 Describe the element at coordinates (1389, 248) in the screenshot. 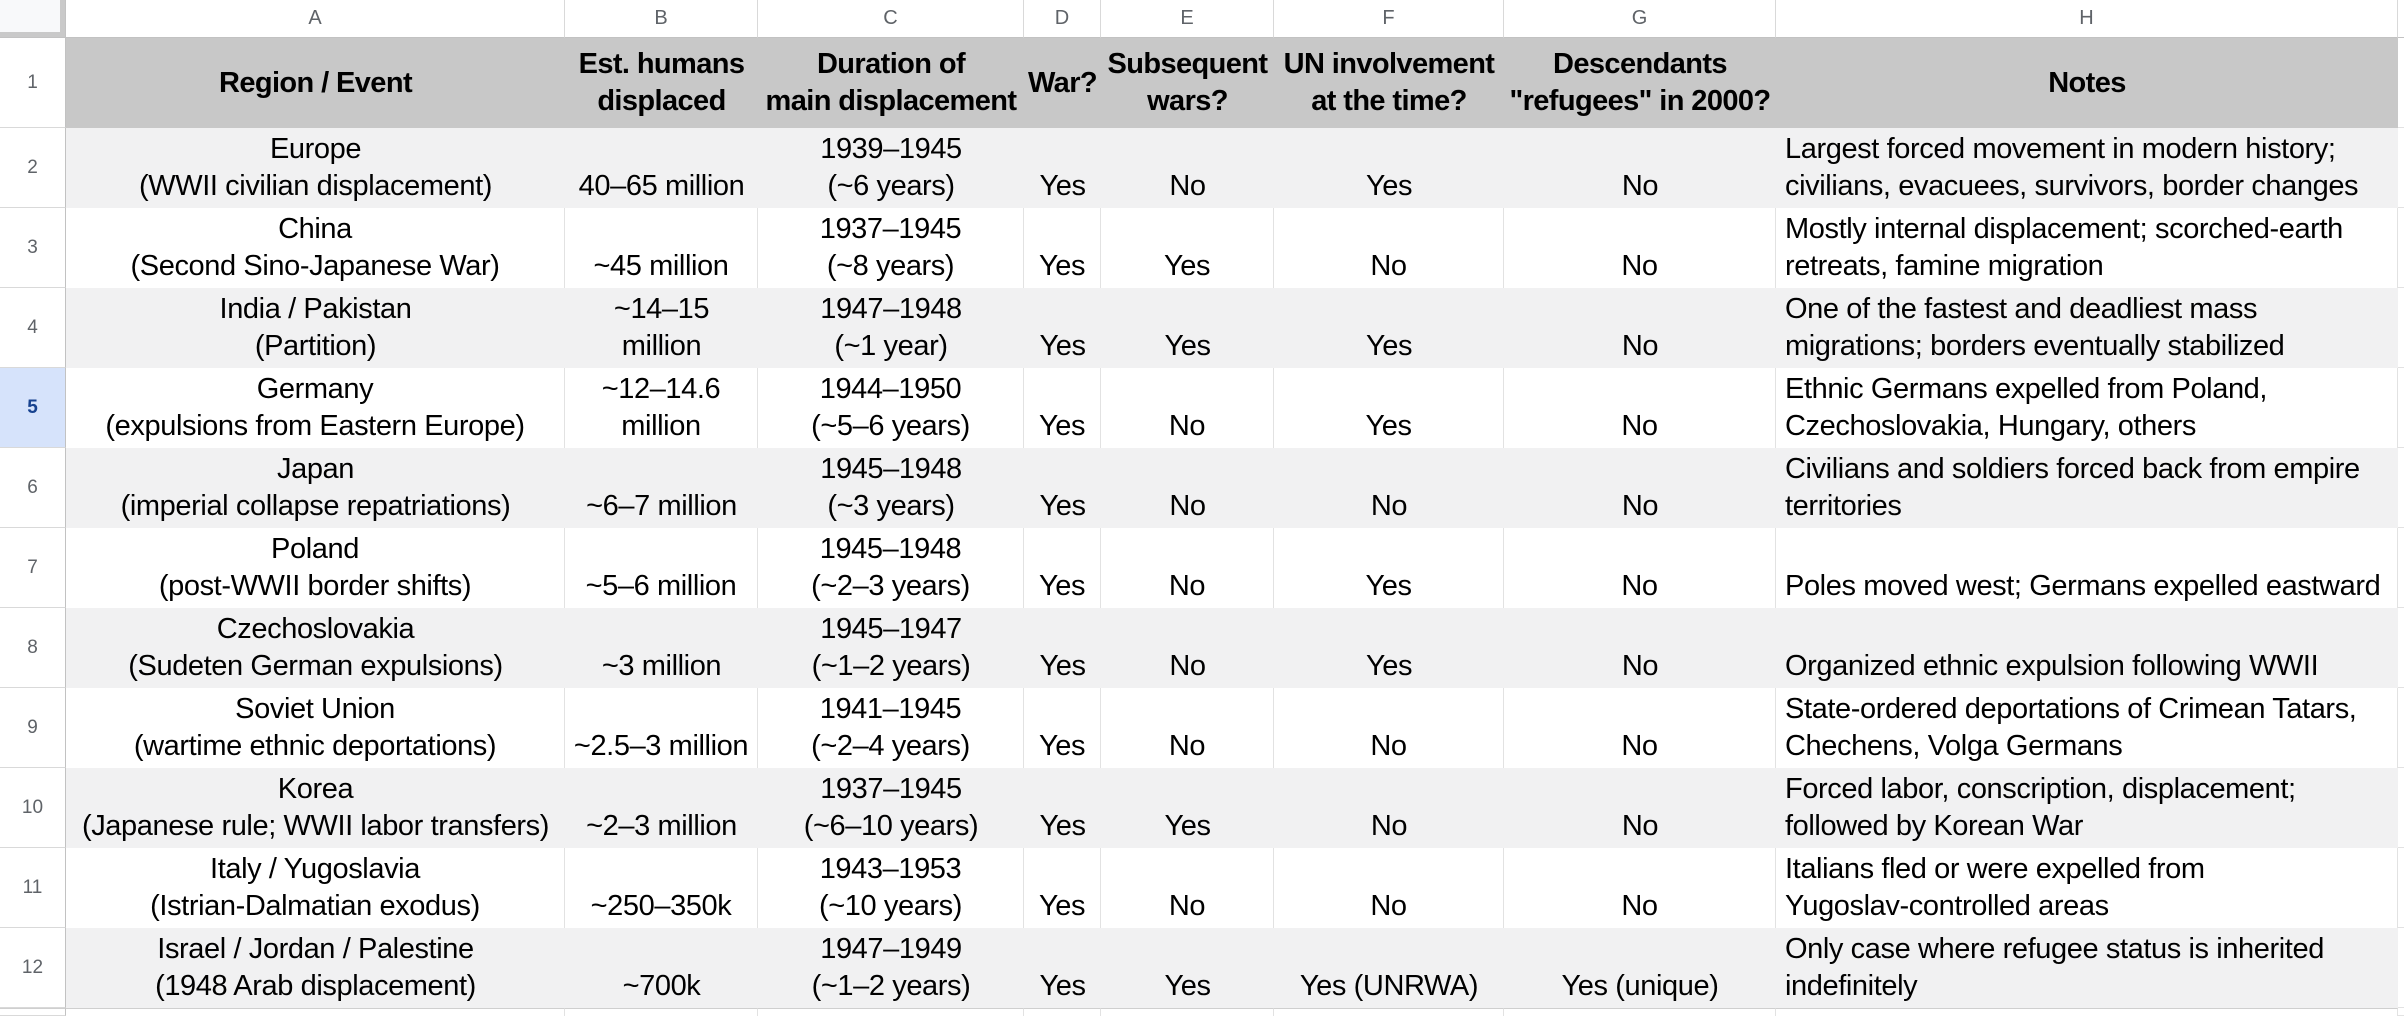

I see `cell-F3: No` at that location.